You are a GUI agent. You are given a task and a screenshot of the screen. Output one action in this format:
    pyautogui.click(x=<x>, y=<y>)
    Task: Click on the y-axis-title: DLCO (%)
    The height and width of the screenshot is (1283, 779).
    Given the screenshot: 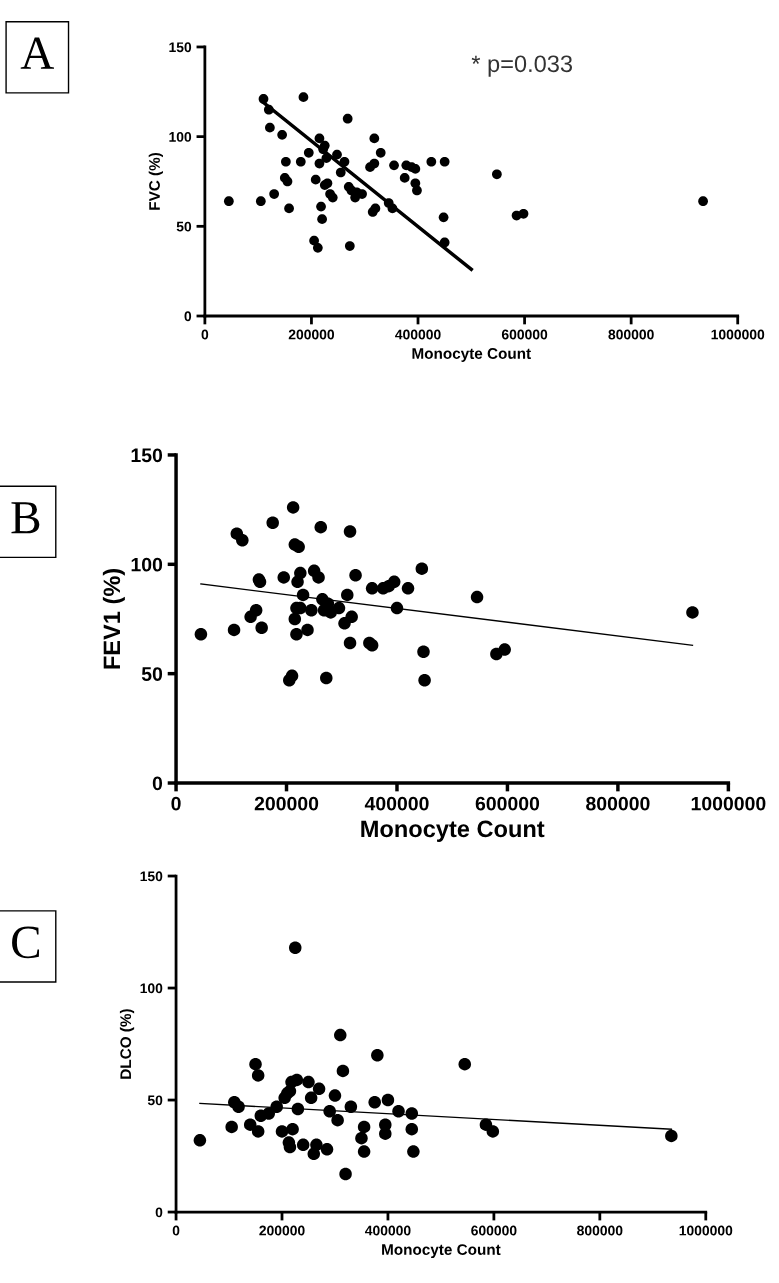 What is the action you would take?
    pyautogui.click(x=127, y=1044)
    